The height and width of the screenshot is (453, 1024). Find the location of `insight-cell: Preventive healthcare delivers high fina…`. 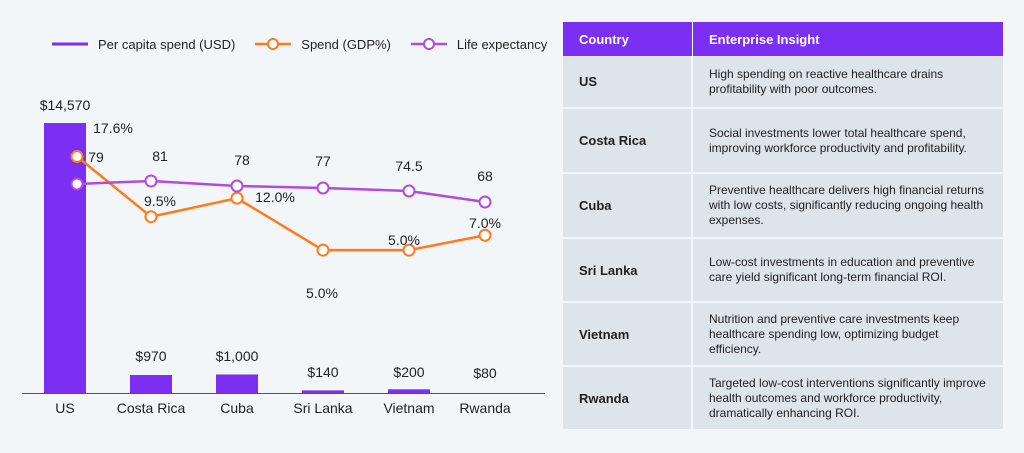

insight-cell: Preventive healthcare delivers high fina… is located at coordinates (848, 206).